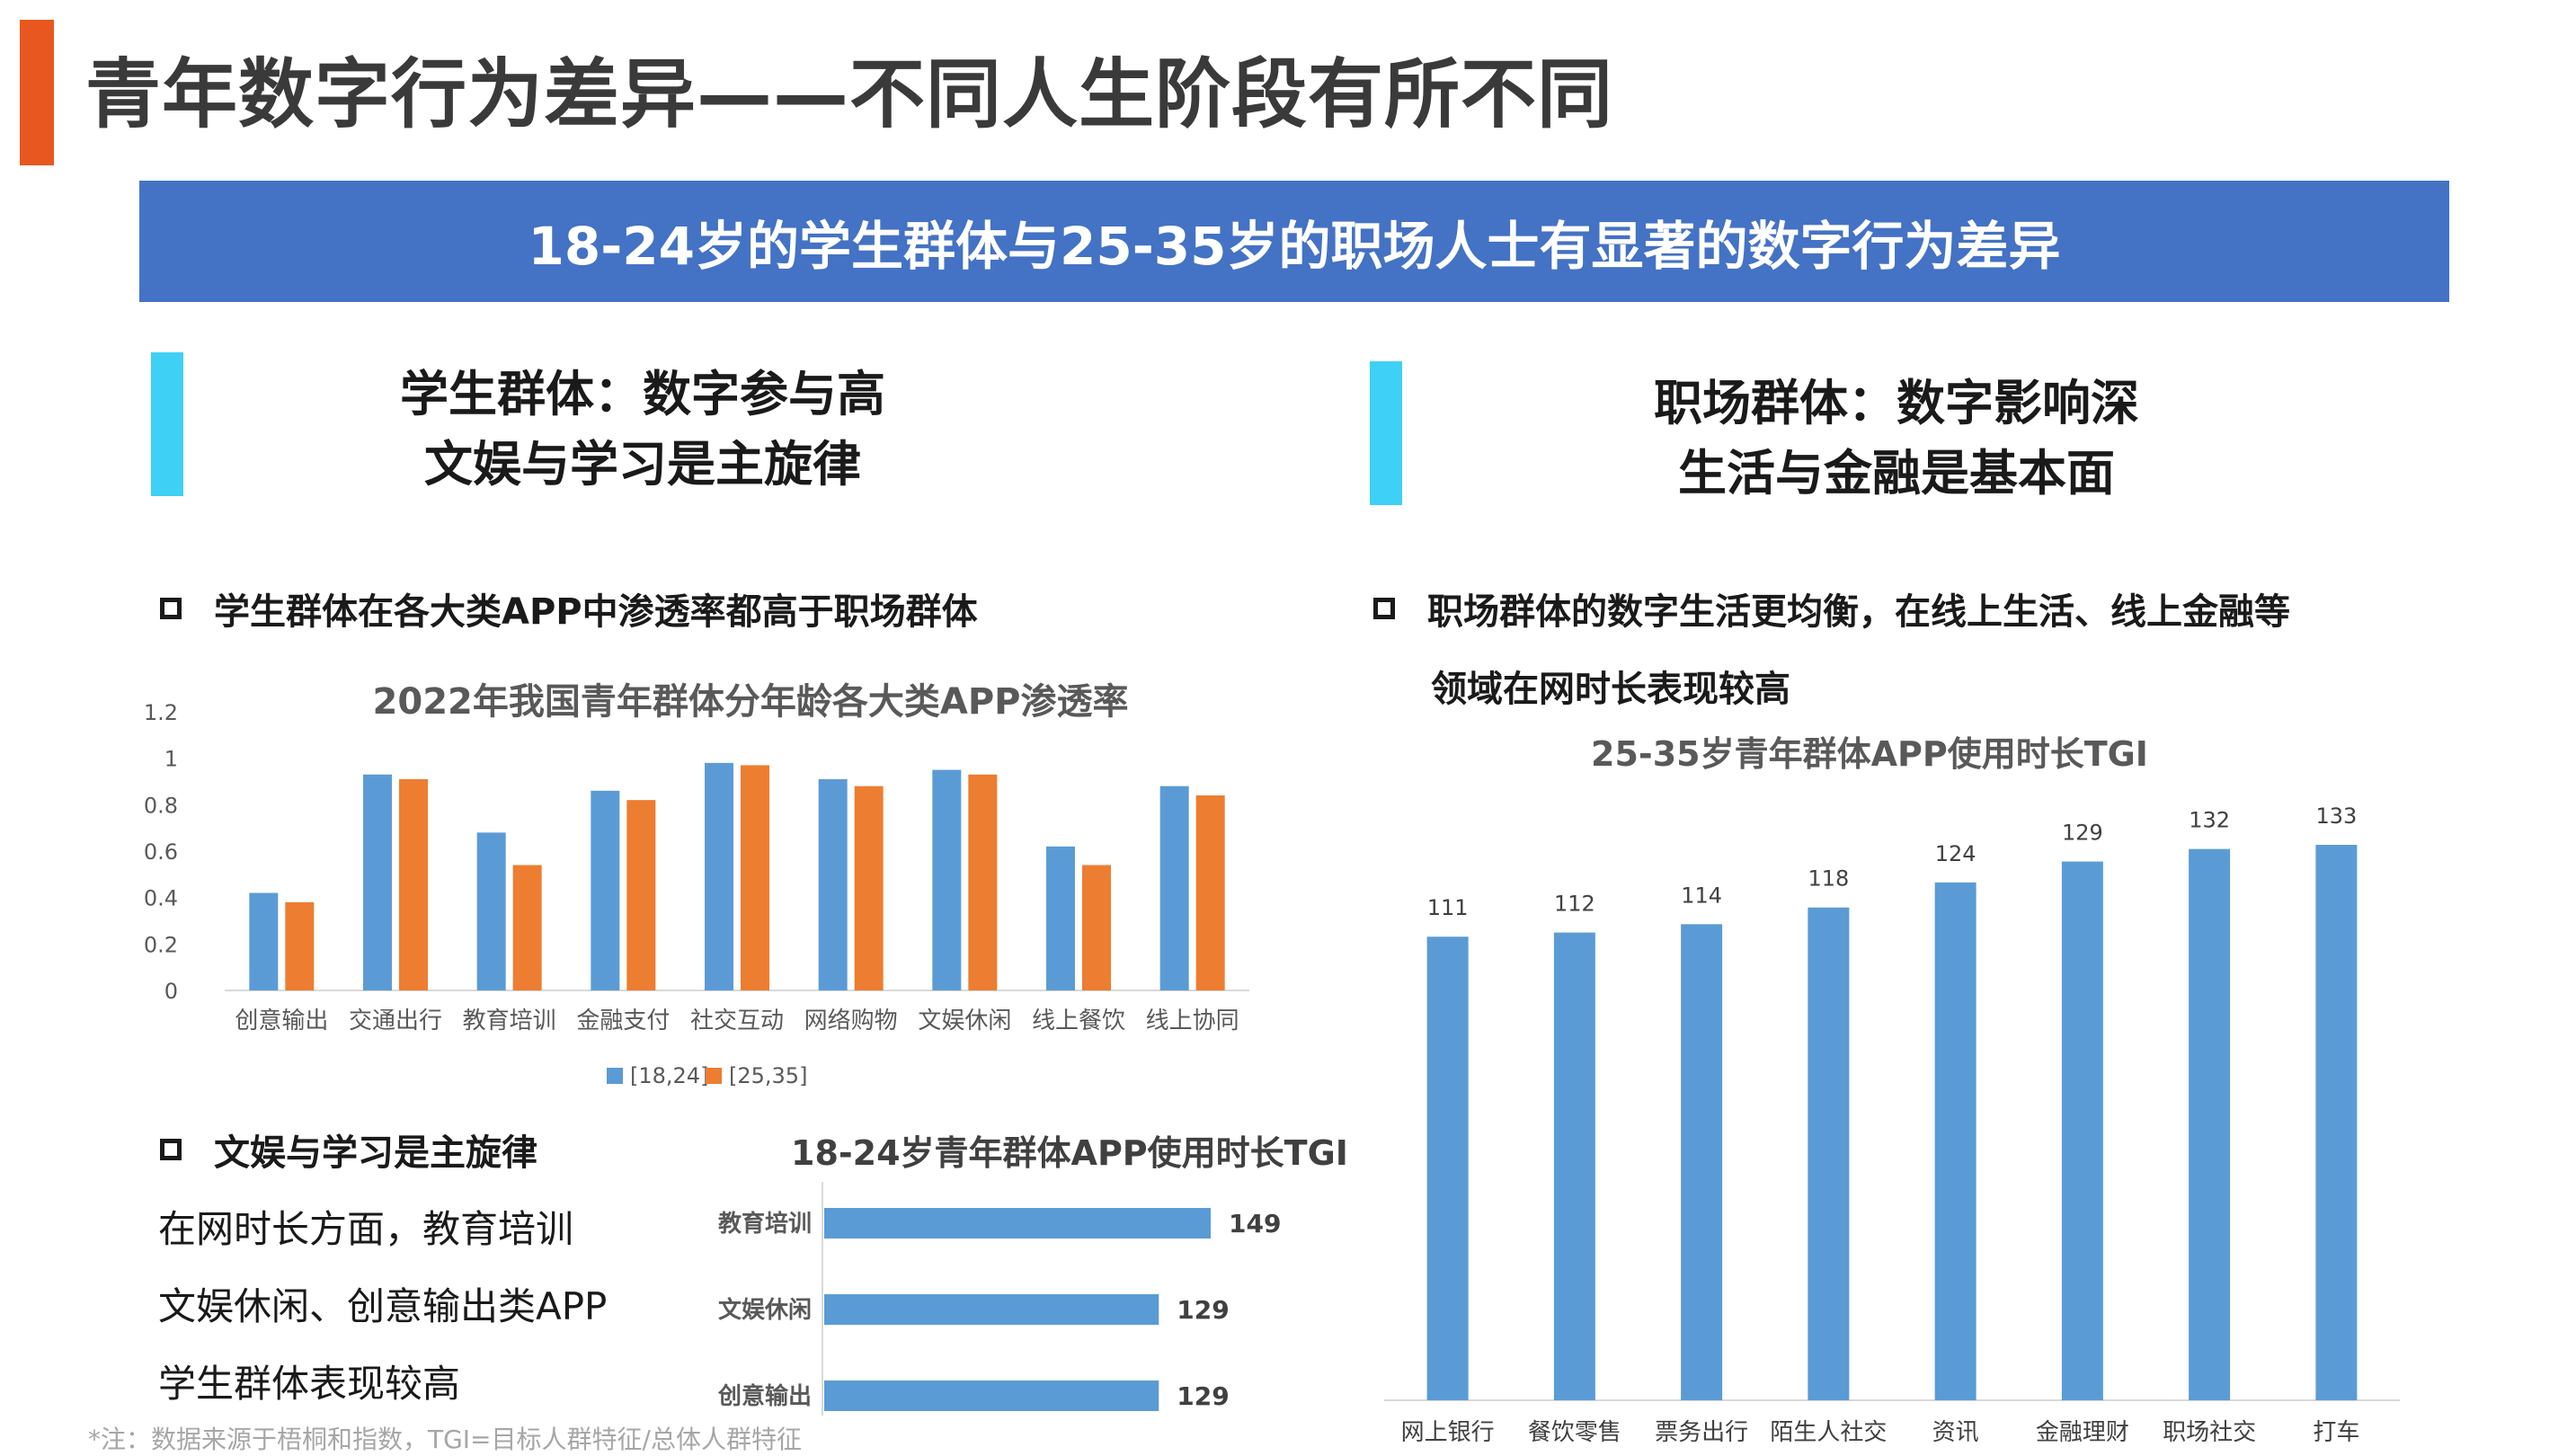 Image resolution: width=2576 pixels, height=1456 pixels. I want to click on left-bullet-1: 学生群体在各大类APP中渗透率都高于职场群体, so click(569, 608).